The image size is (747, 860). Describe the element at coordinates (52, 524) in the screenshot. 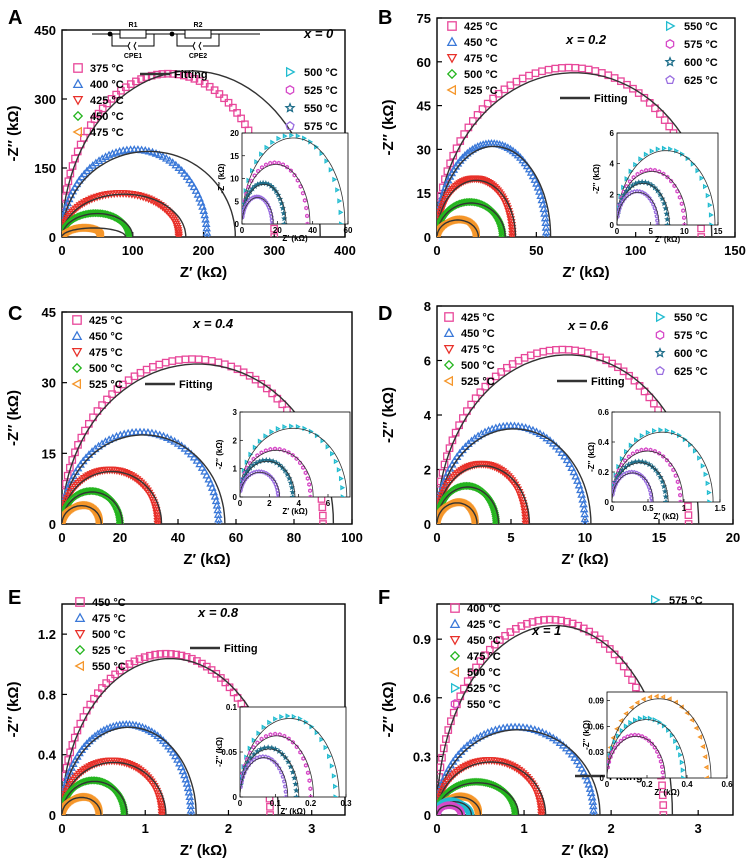

I see `axis-ytick-label: 0` at that location.